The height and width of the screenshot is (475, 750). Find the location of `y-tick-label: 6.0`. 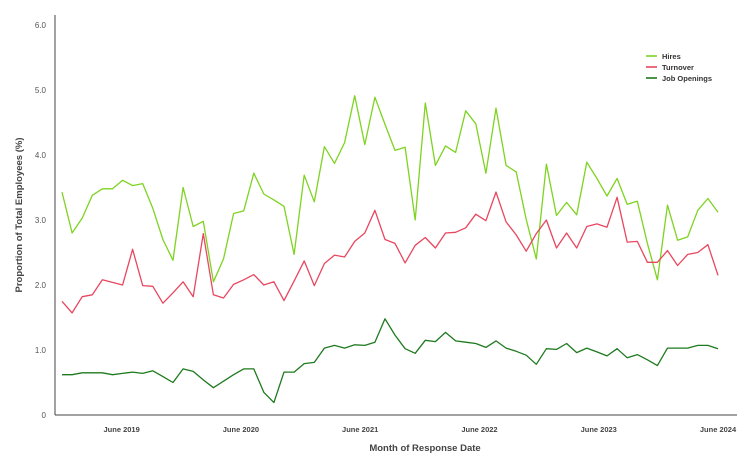

y-tick-label: 6.0 is located at coordinates (41, 25).